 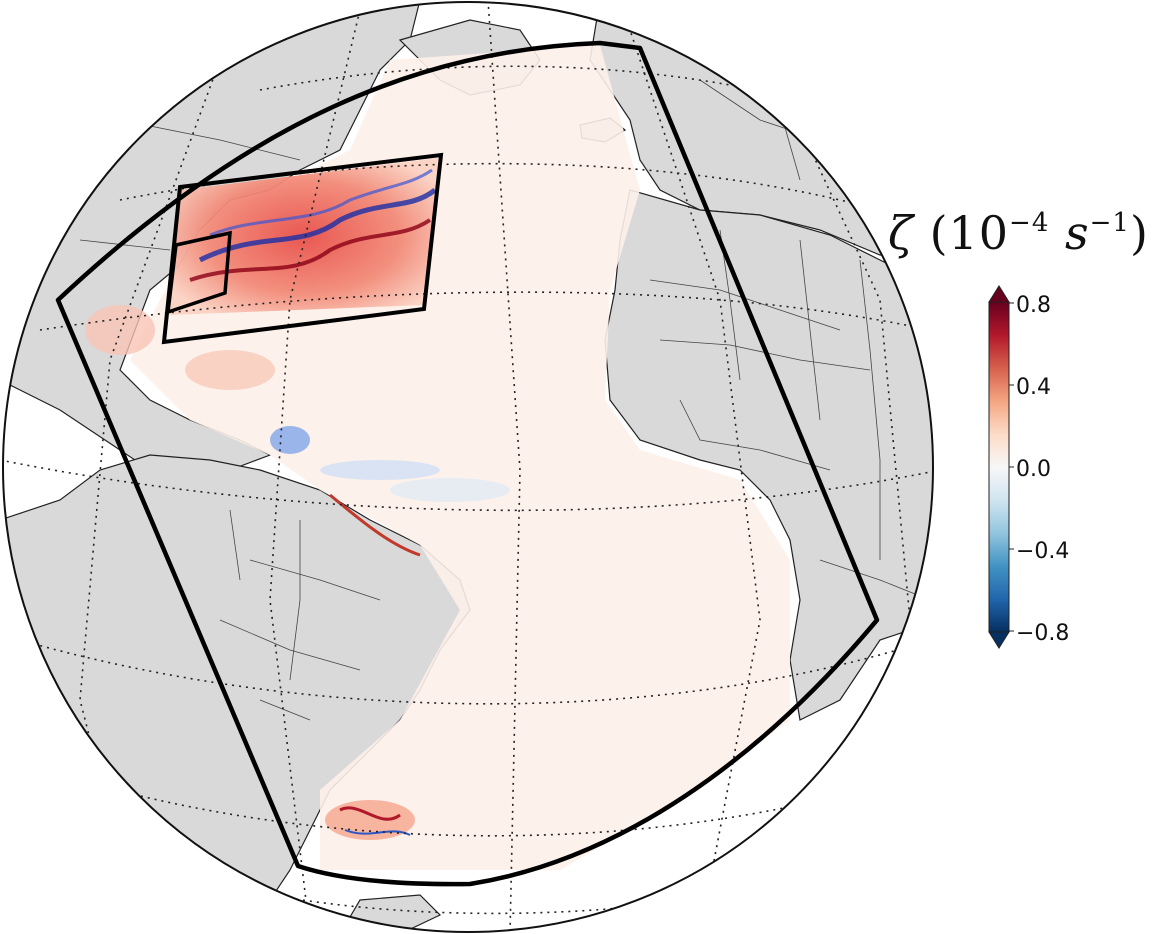 I want to click on colorbar-upper-extension, so click(x=999, y=294).